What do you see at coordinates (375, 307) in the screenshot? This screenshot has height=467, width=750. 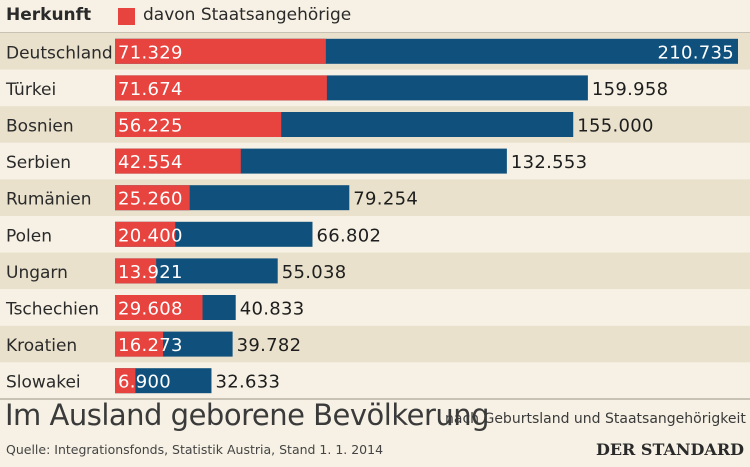 I see `row-band-tschechien` at bounding box center [375, 307].